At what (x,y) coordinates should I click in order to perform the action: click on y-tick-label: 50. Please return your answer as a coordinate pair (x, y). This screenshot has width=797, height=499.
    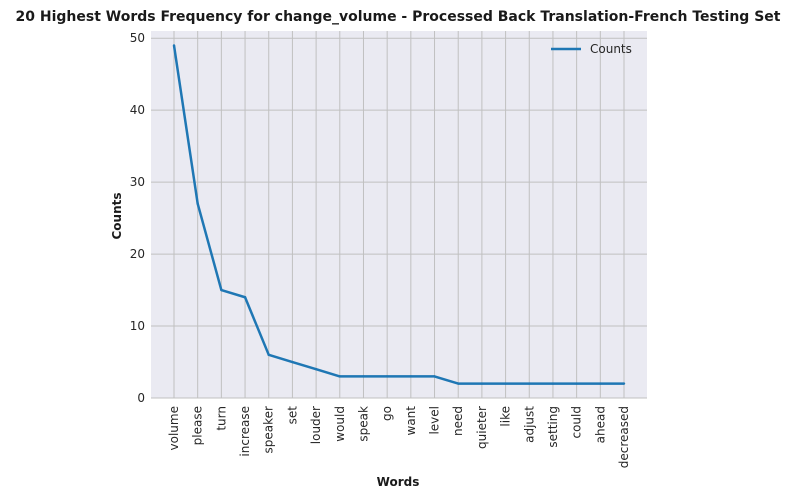
    Looking at the image, I should click on (137, 38).